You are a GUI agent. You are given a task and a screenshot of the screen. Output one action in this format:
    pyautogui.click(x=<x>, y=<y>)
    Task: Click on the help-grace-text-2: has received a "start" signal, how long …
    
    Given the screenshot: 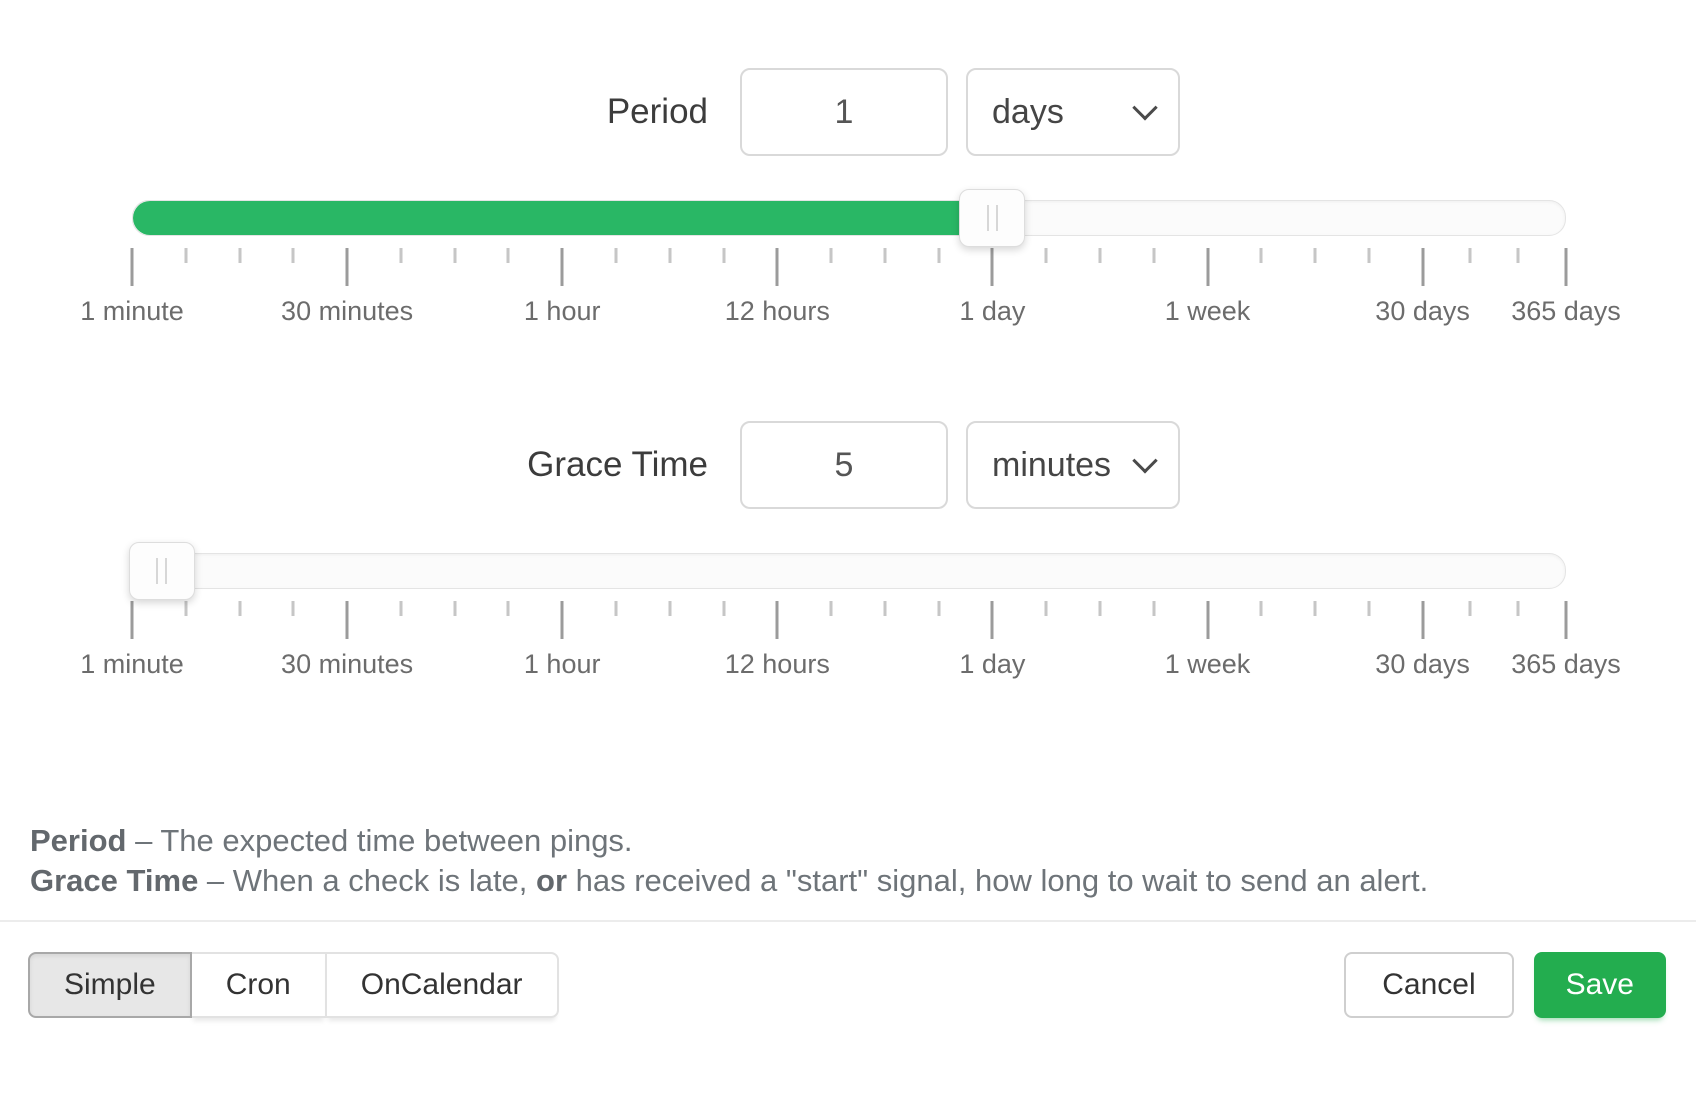 What is the action you would take?
    pyautogui.click(x=998, y=880)
    